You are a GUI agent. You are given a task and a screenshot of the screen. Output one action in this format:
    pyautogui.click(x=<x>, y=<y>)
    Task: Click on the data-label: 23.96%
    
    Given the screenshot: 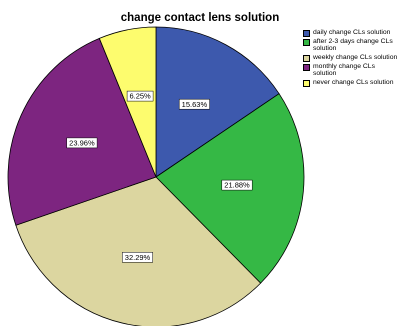 What is the action you would take?
    pyautogui.click(x=82, y=143)
    